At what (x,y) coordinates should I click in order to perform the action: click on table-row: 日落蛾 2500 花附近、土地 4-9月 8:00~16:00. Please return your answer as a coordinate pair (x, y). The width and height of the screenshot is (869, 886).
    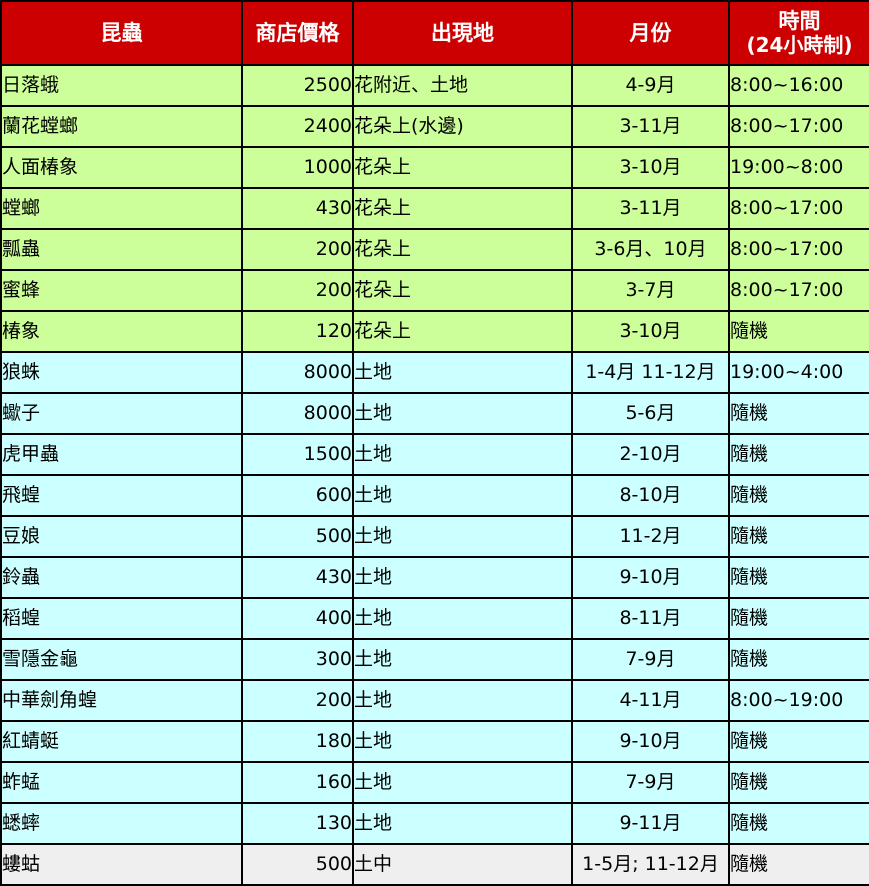
    Looking at the image, I should click on (434, 85).